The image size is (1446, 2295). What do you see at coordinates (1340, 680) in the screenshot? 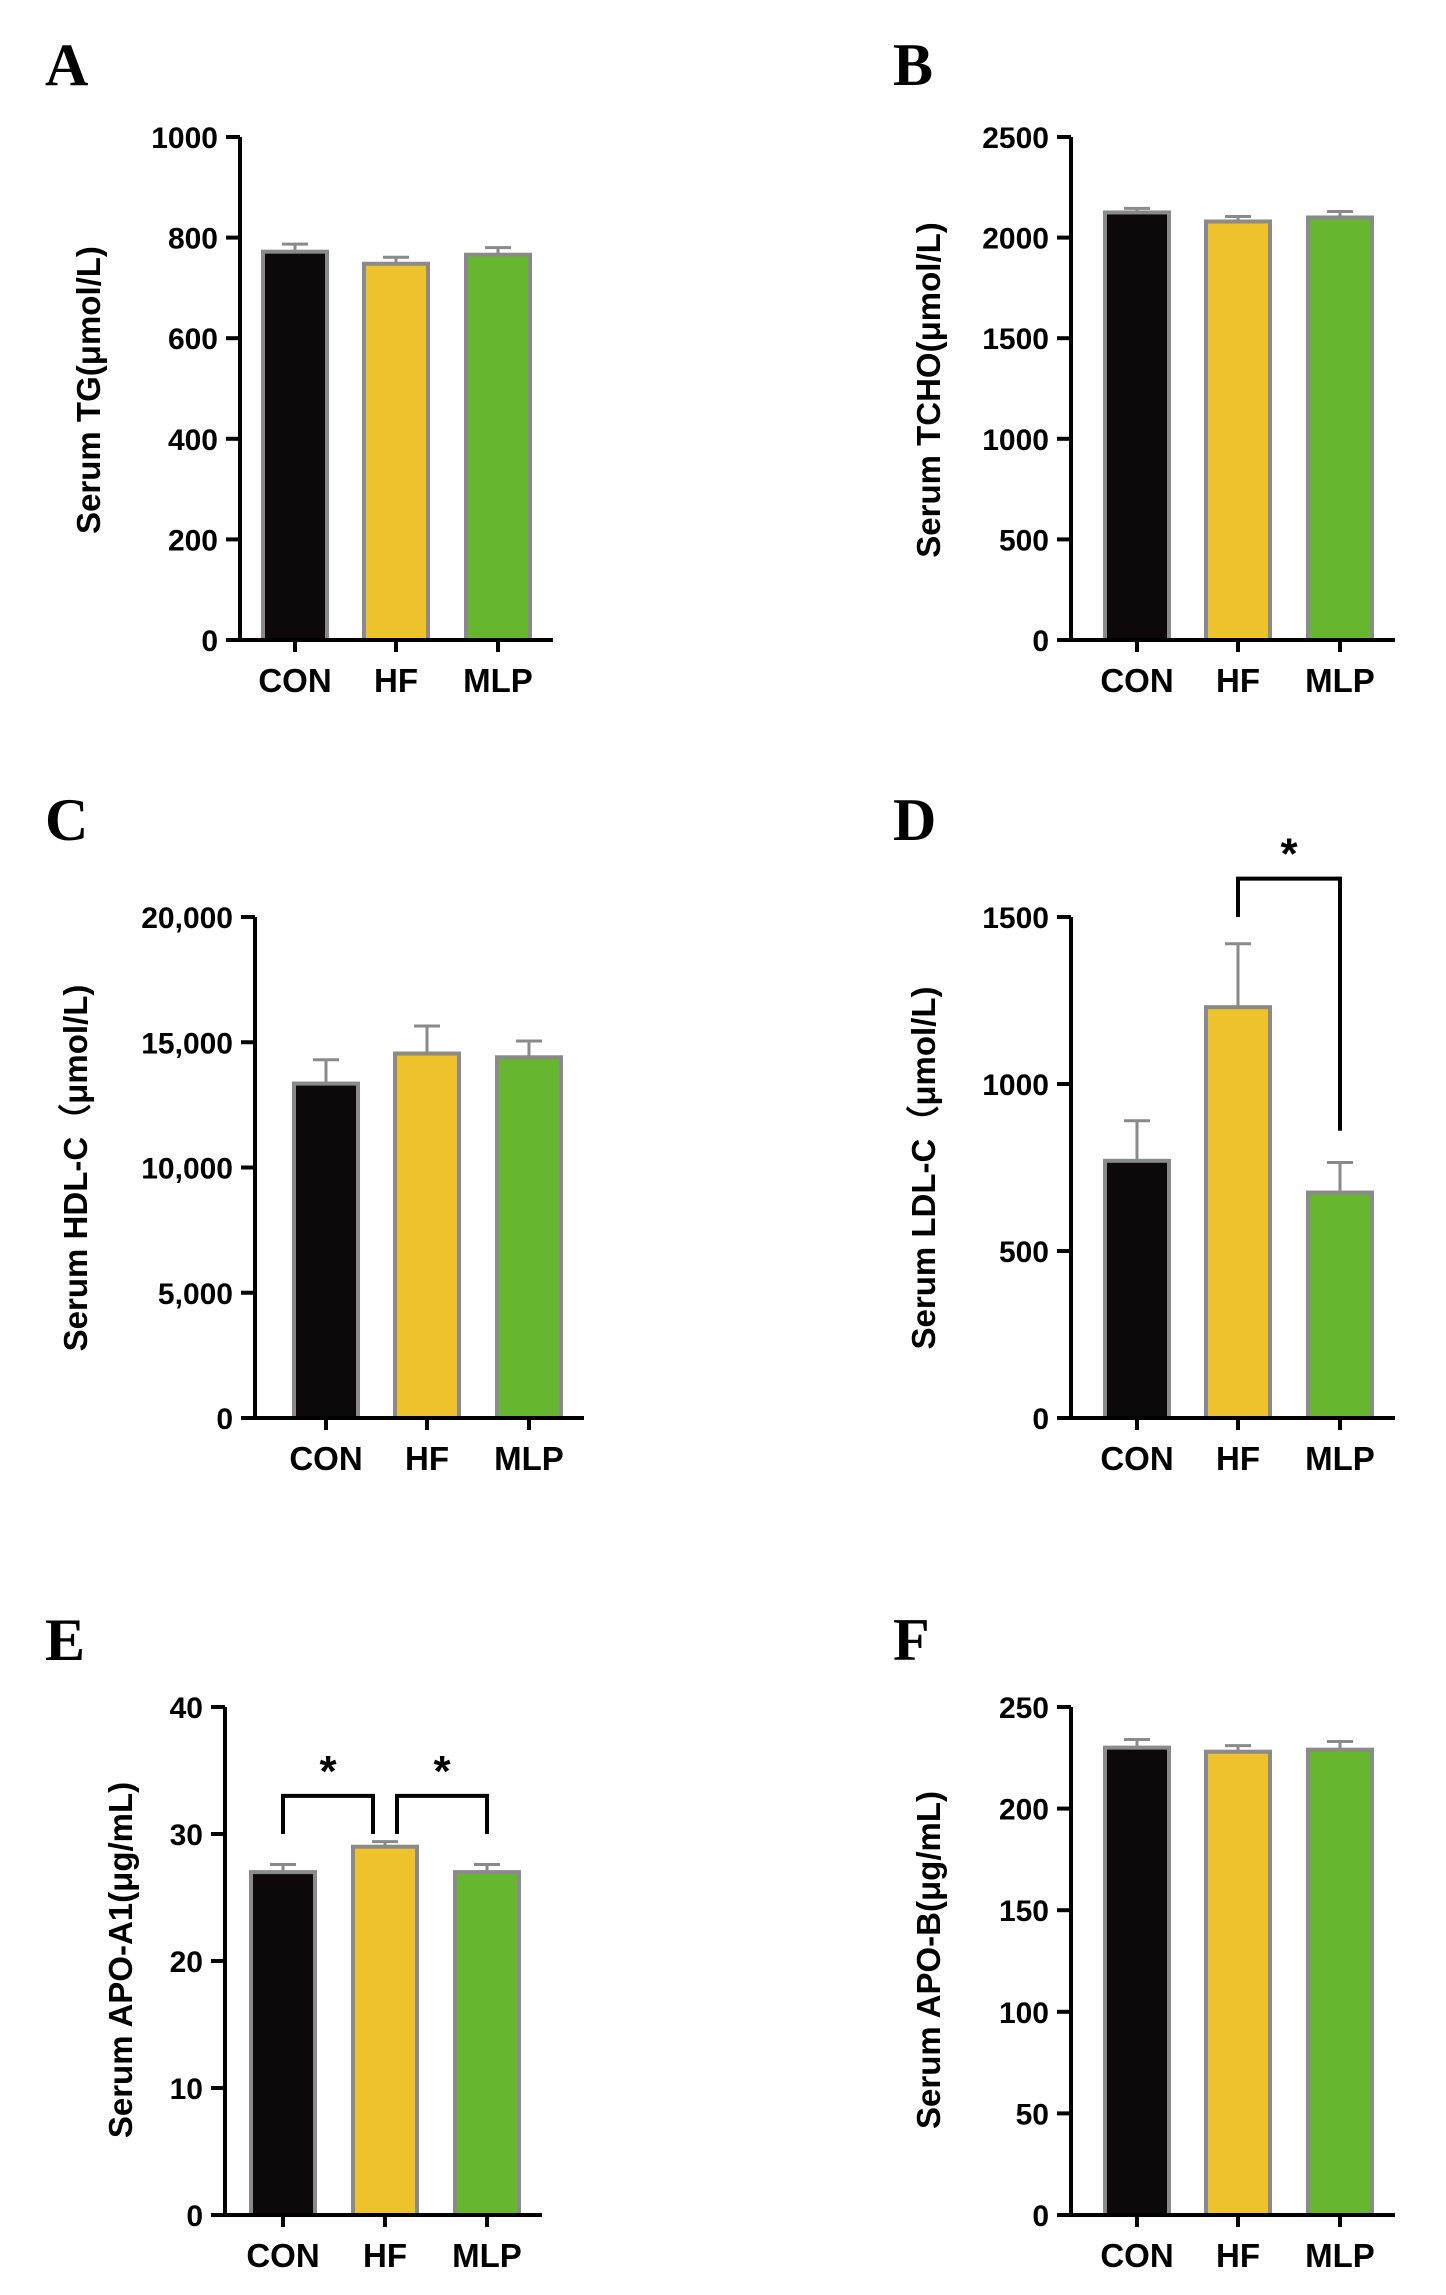
I see `category-label-b-mlp: MLP` at bounding box center [1340, 680].